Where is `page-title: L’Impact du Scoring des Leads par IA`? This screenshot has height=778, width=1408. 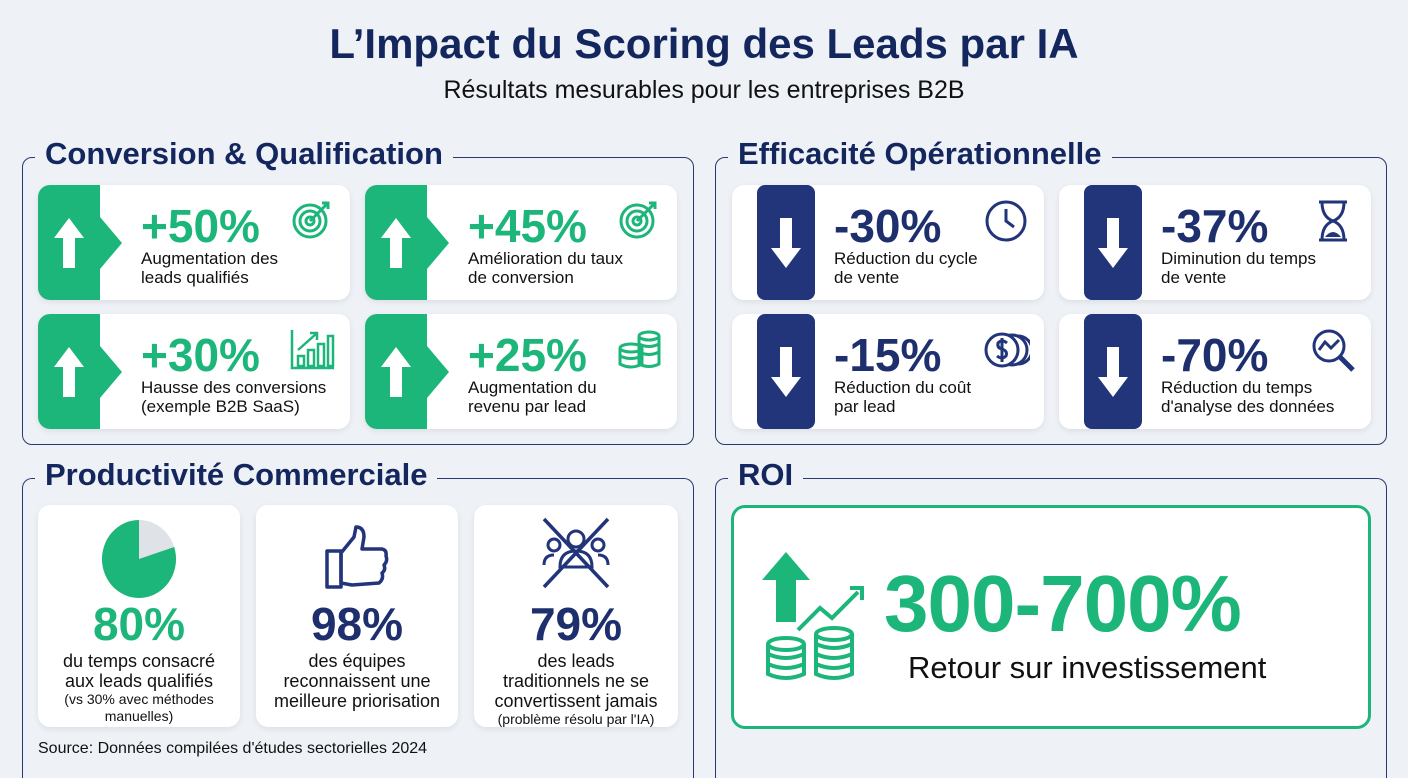
page-title: L’Impact du Scoring des Leads par IA is located at coordinates (704, 43).